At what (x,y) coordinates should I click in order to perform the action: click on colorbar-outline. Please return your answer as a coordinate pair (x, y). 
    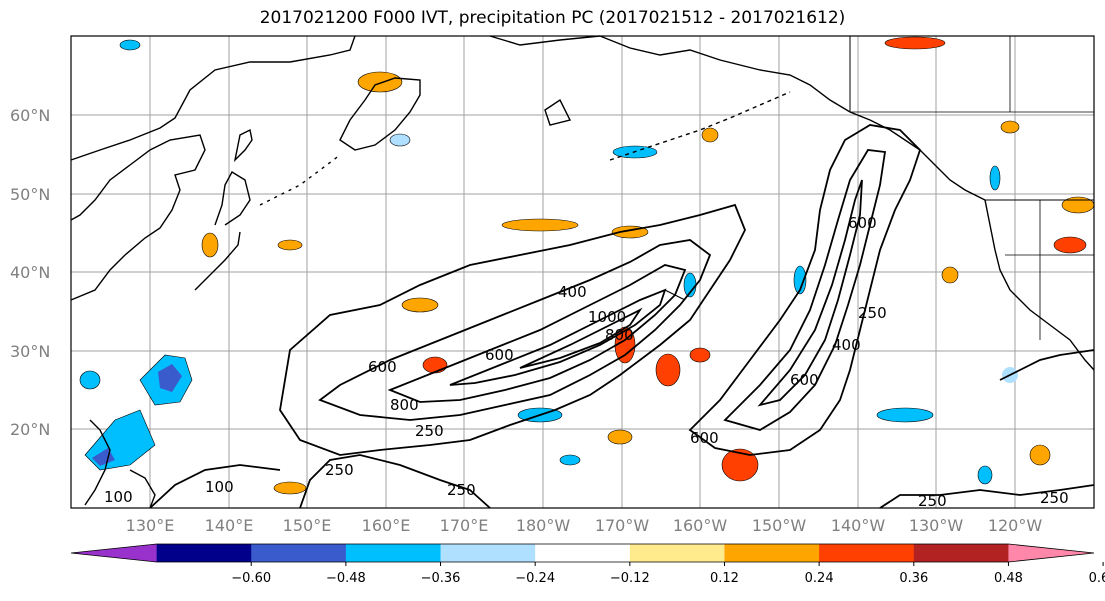
    Looking at the image, I should click on (582, 553).